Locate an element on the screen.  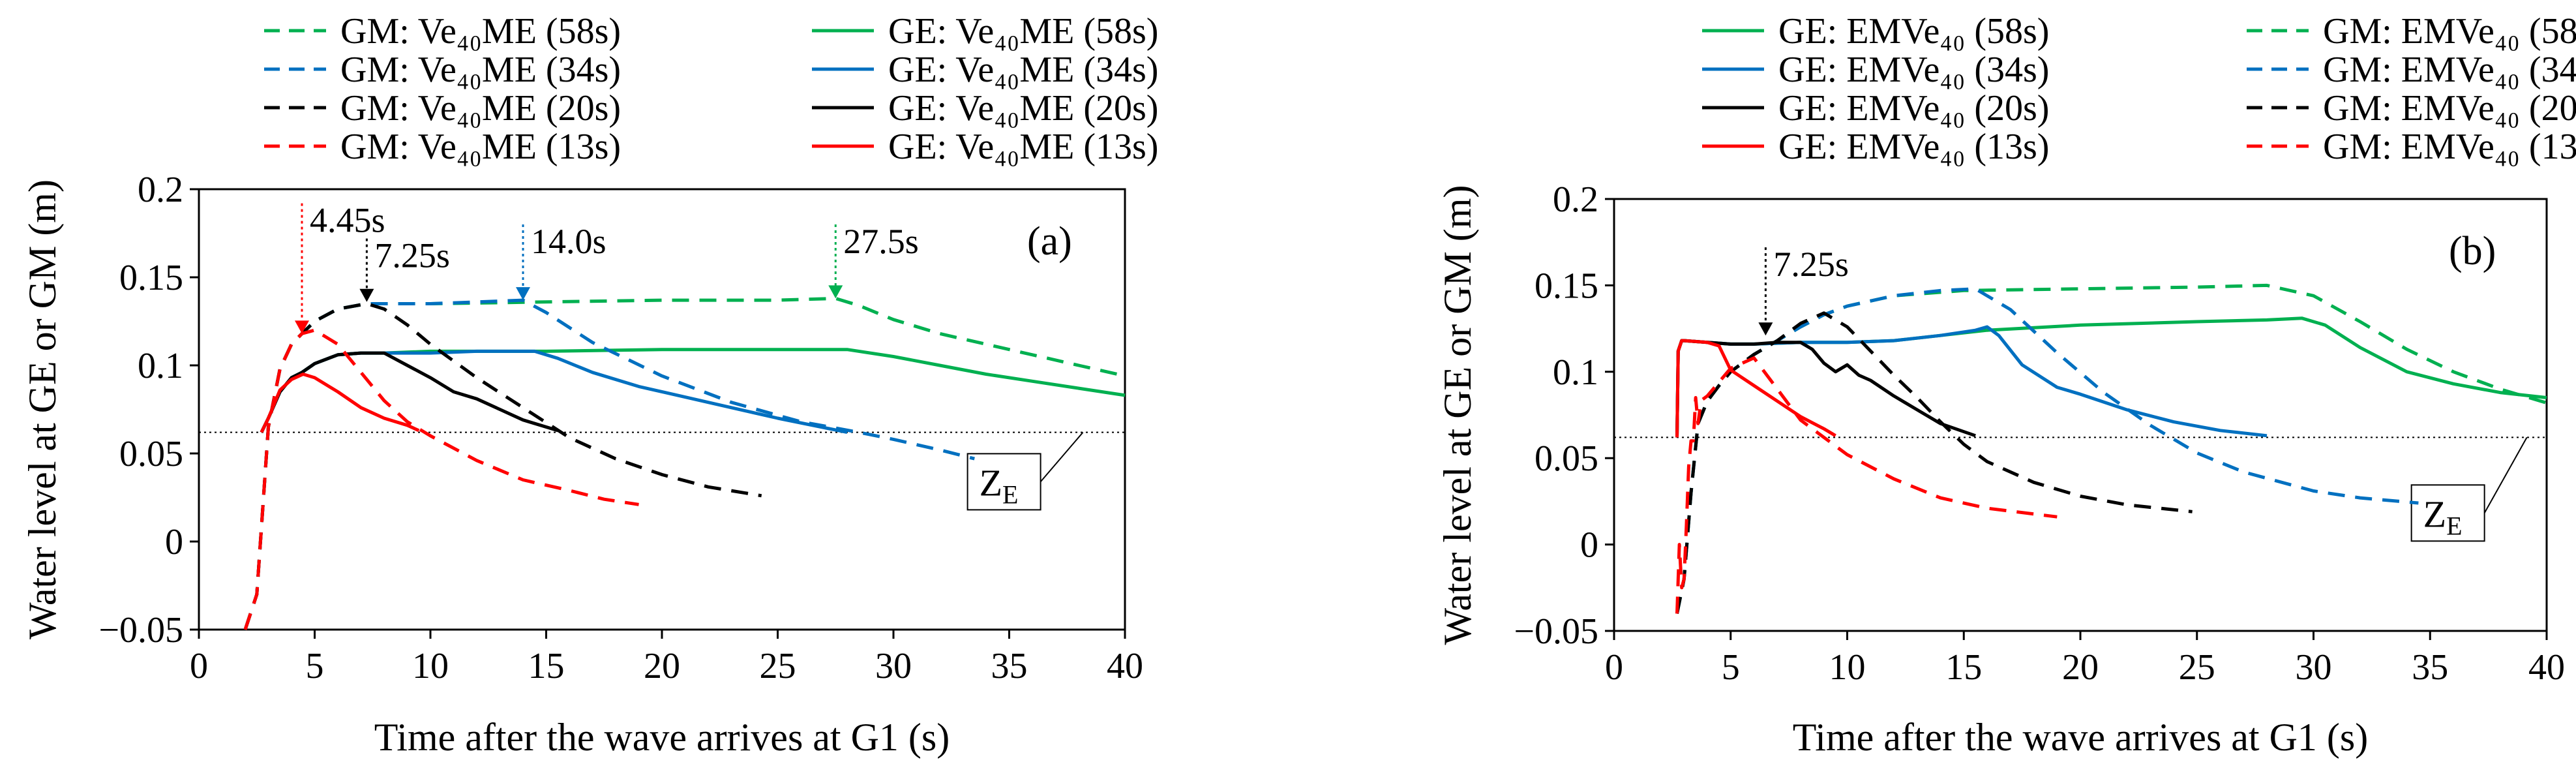
annotation-label: 14.0s is located at coordinates (569, 241).